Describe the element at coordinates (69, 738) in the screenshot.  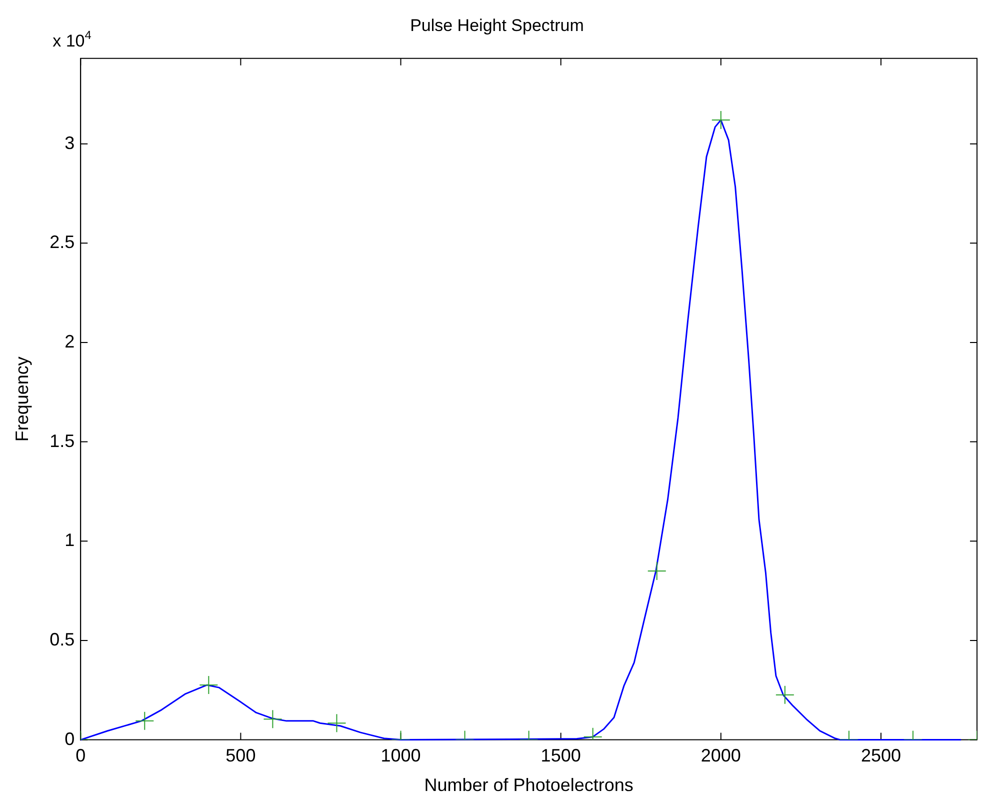
I see `y-tick-label: 0` at that location.